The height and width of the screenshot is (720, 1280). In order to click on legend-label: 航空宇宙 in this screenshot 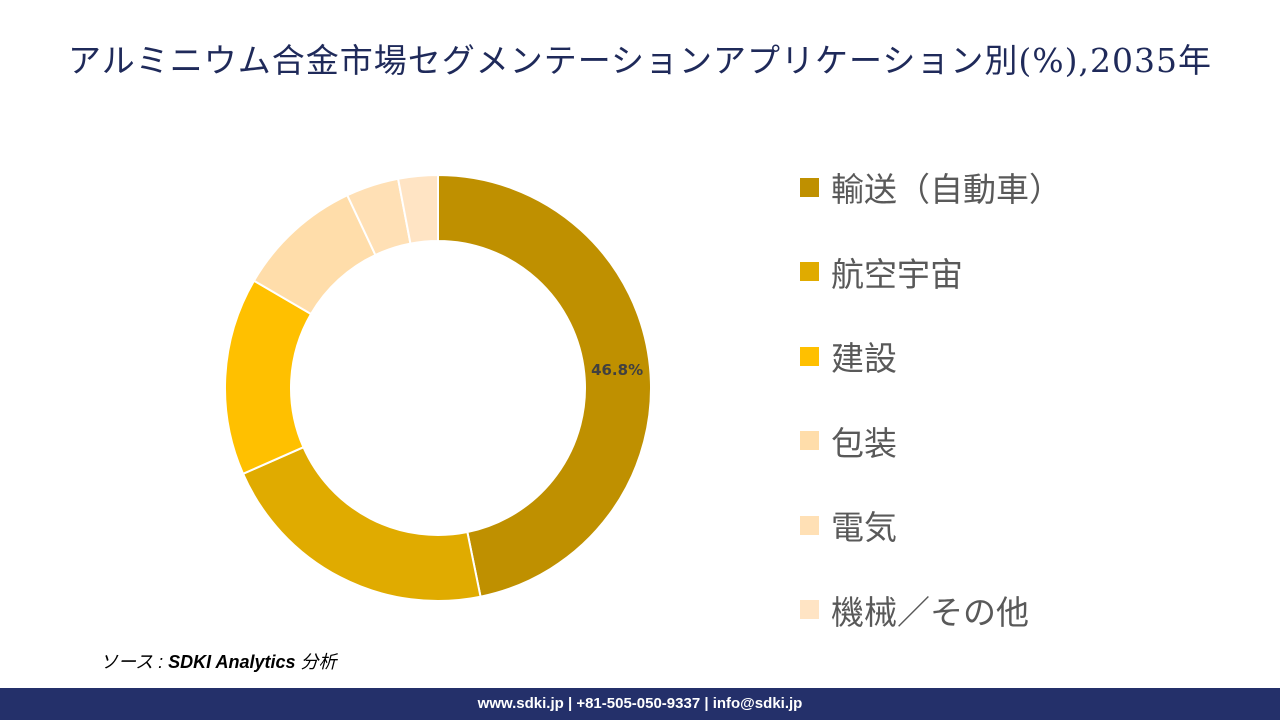, I will do `click(897, 274)`.